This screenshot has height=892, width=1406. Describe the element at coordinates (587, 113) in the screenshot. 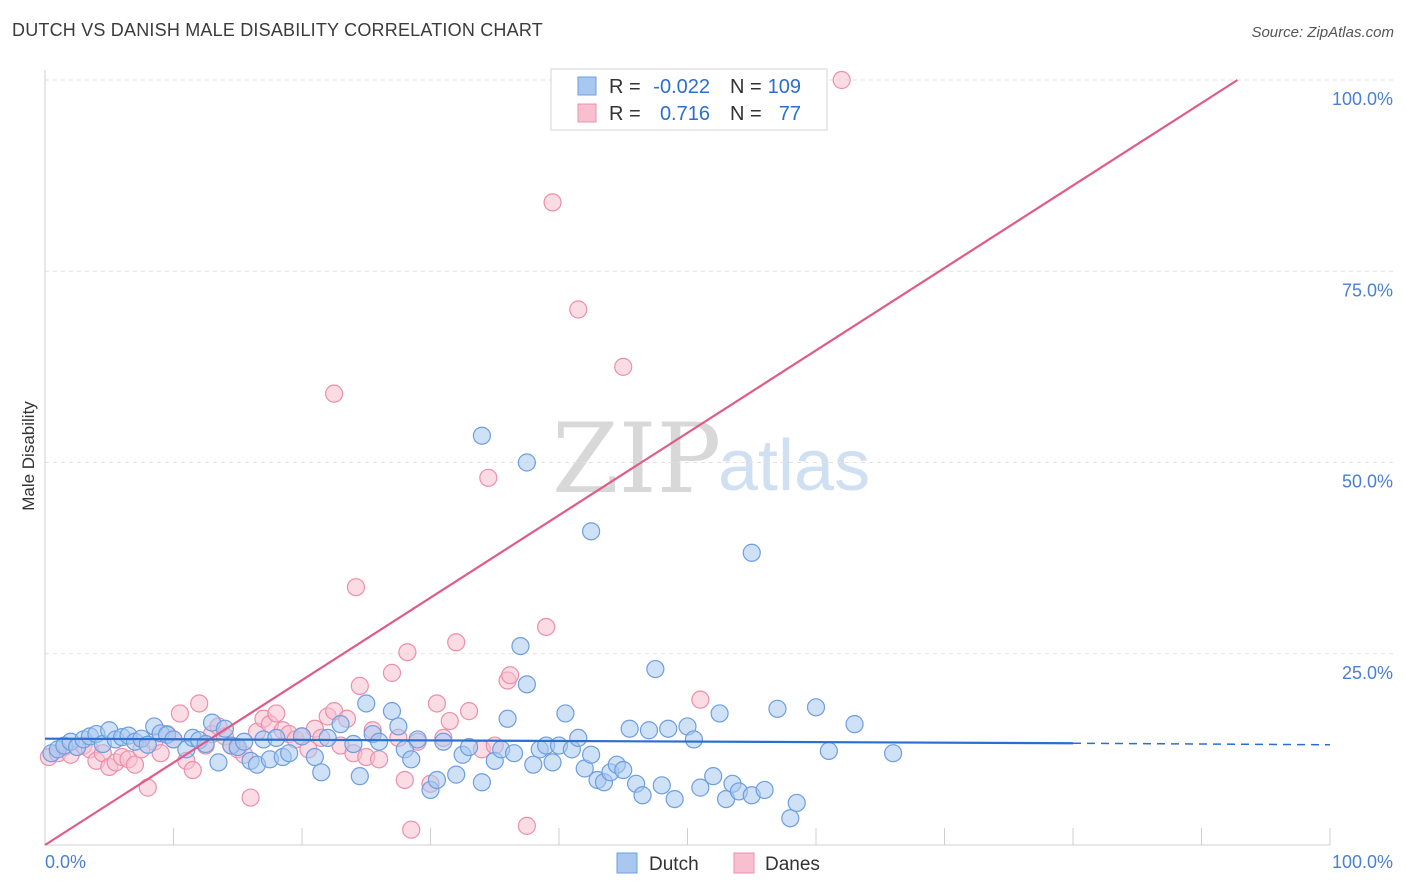

I see `legend-swatch-danes` at that location.